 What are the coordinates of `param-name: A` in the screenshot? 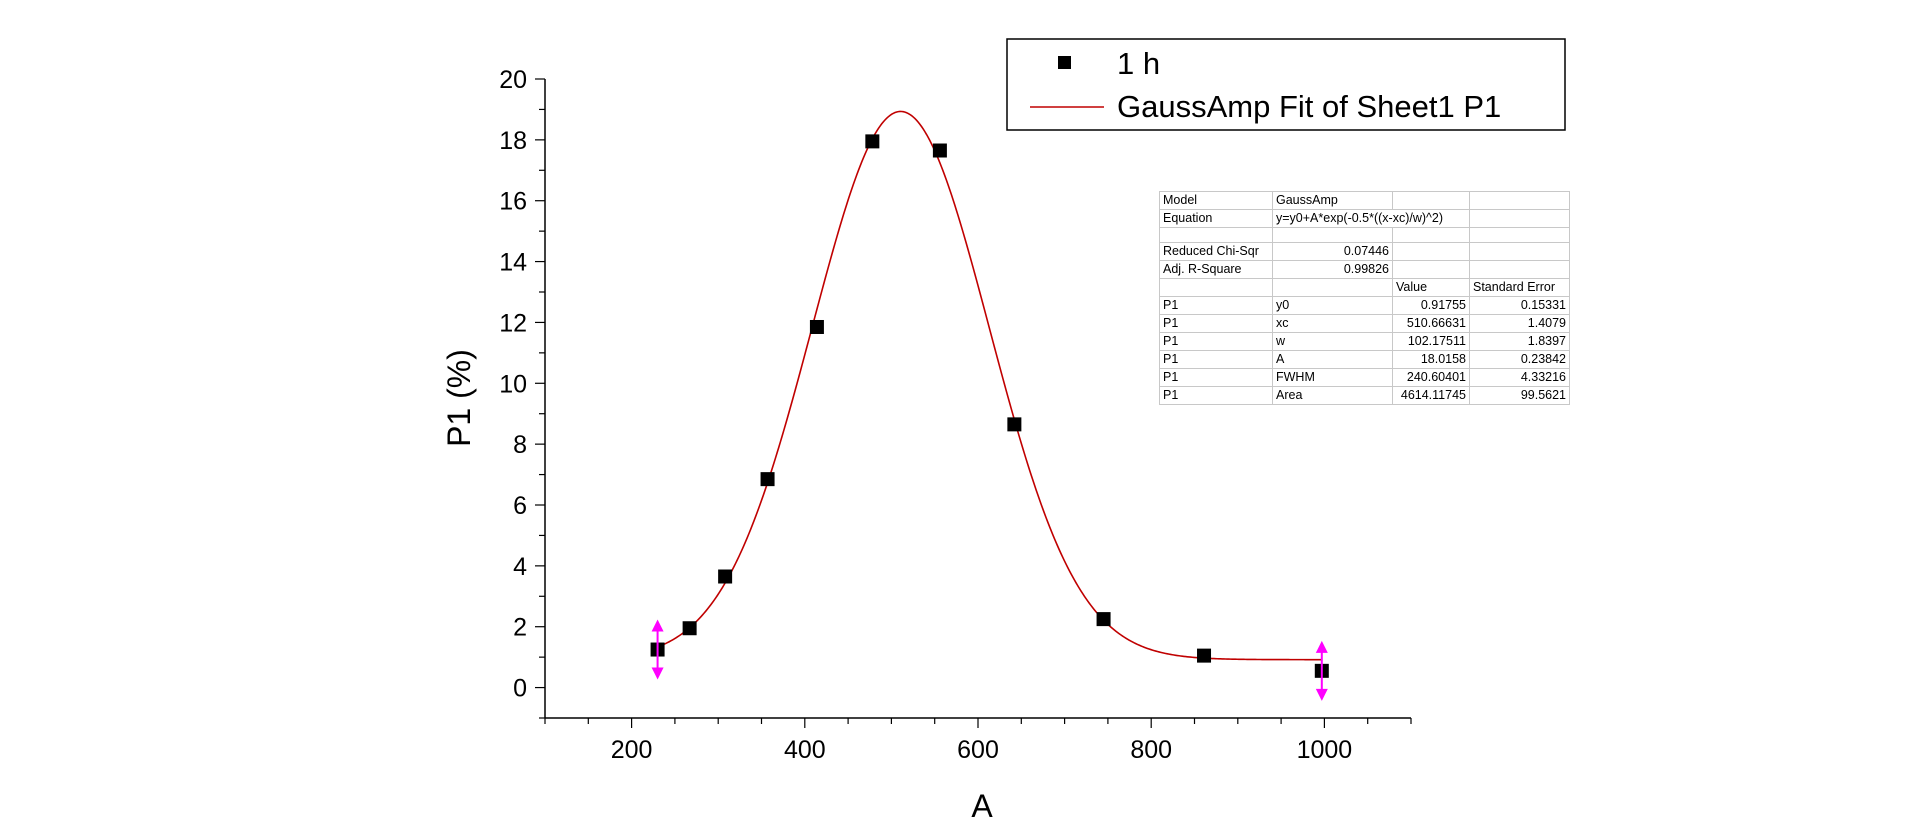 It's located at (1332, 359).